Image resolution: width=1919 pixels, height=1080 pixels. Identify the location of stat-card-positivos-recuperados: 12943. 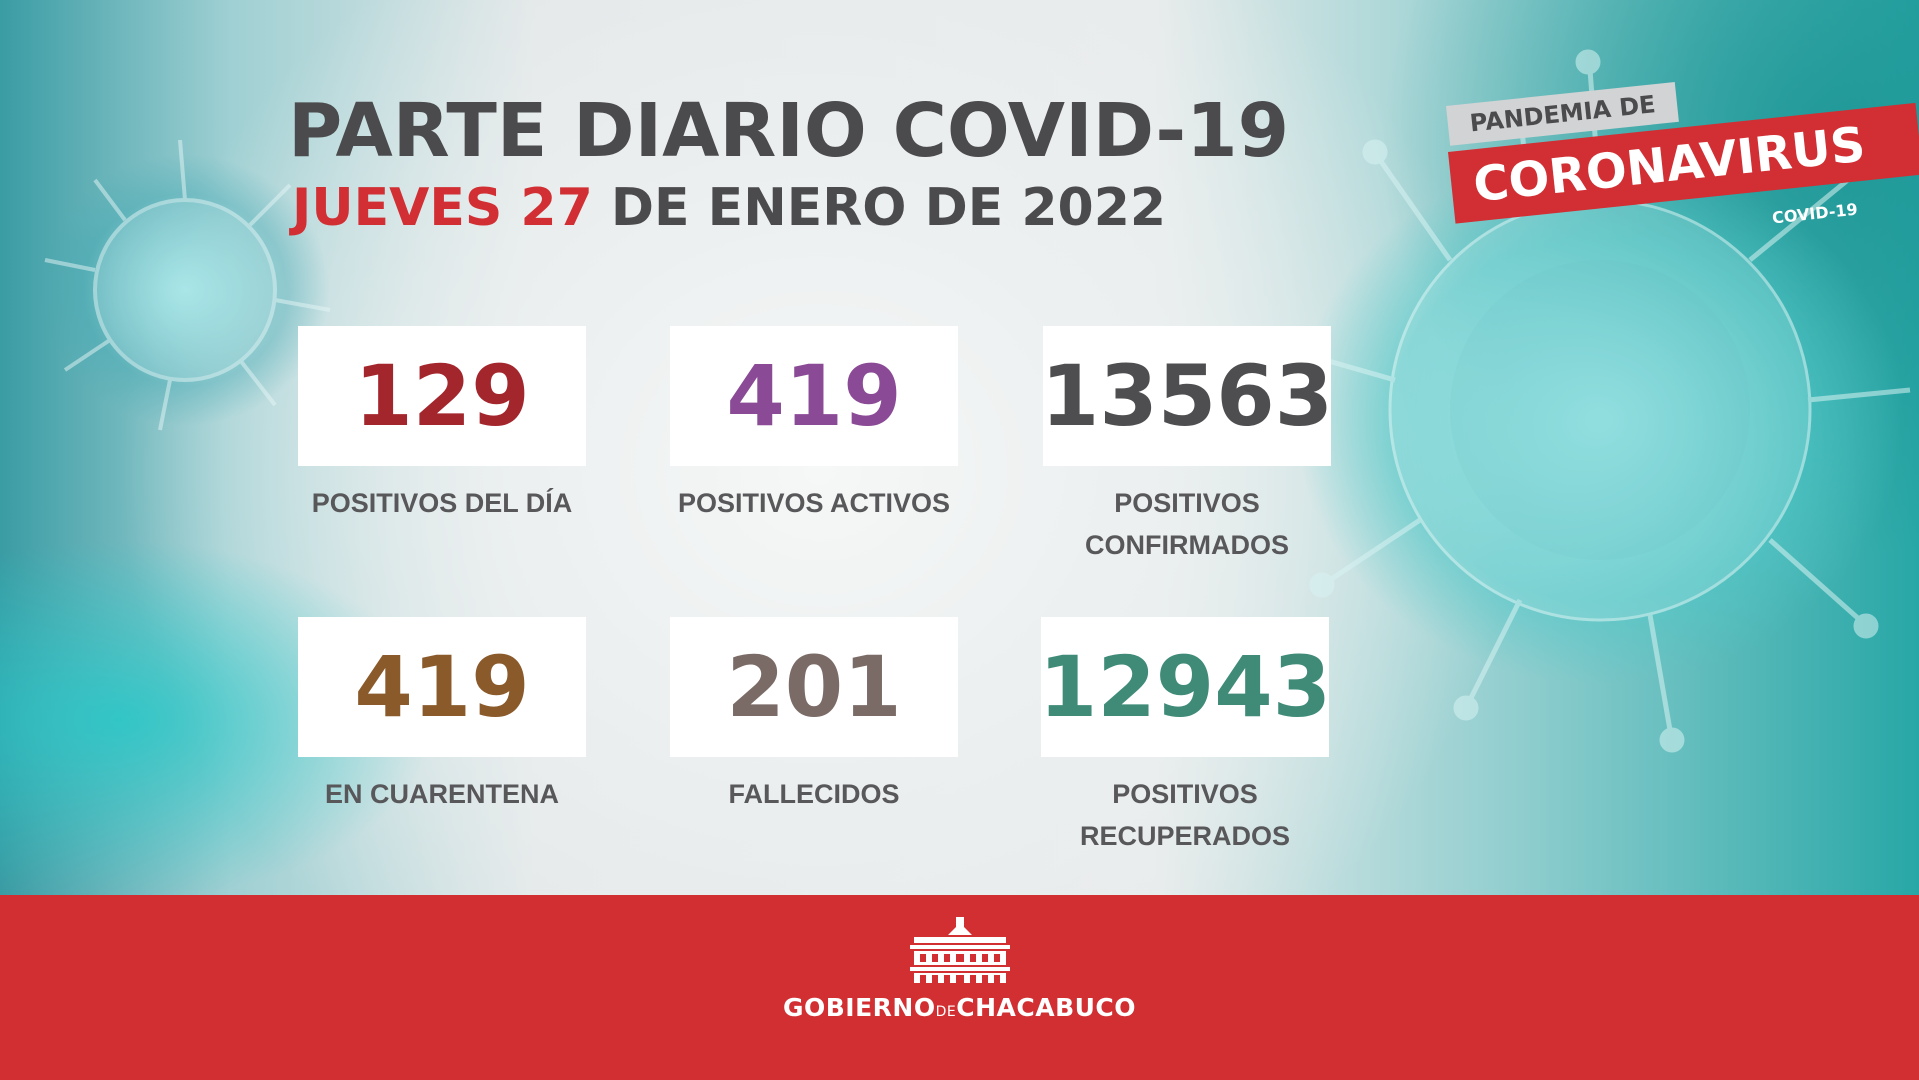
(1185, 687).